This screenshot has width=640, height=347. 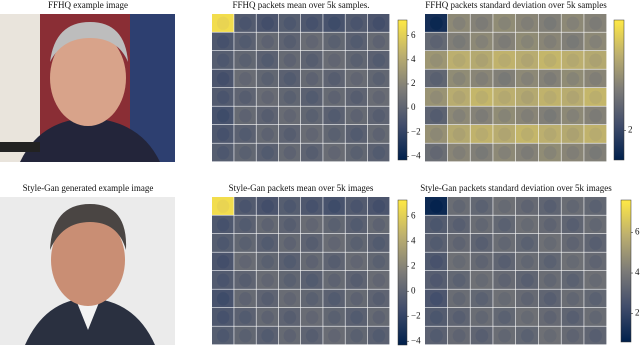 I want to click on colorbar, so click(x=402, y=90).